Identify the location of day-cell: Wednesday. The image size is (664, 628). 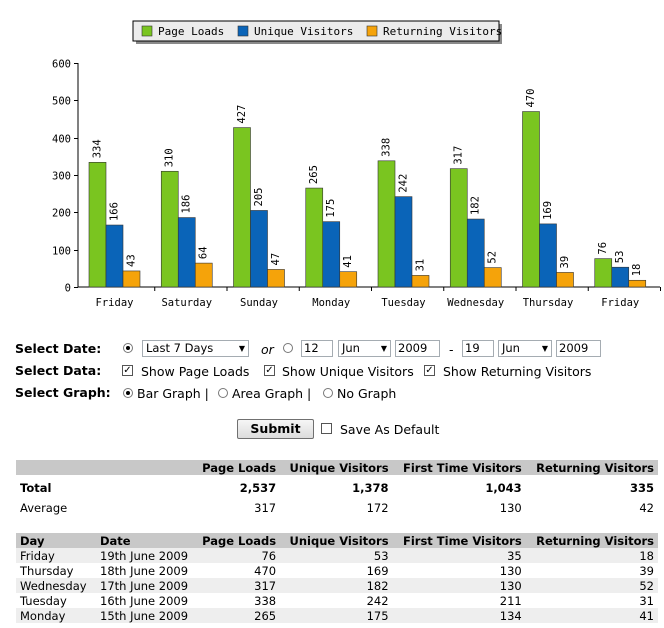
(56, 585).